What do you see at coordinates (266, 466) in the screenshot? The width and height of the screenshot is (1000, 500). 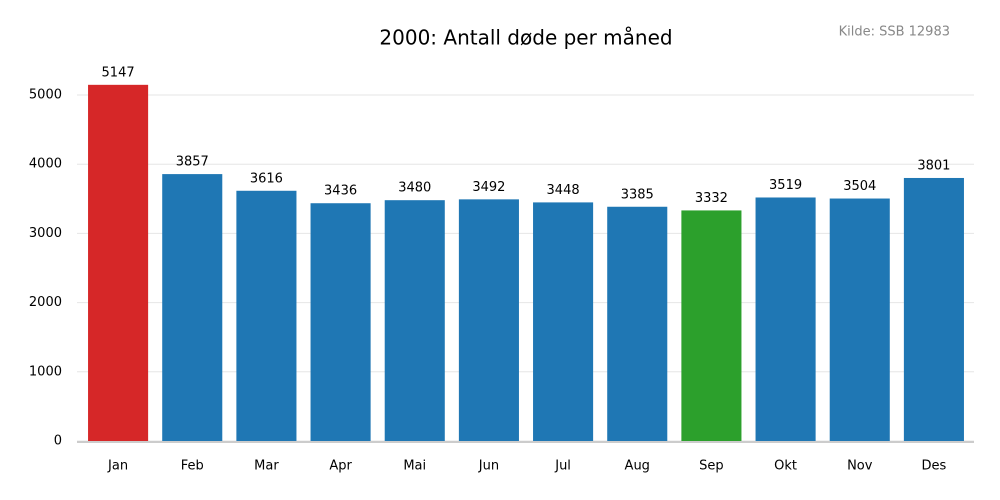 I see `x-tick-label: Mar` at bounding box center [266, 466].